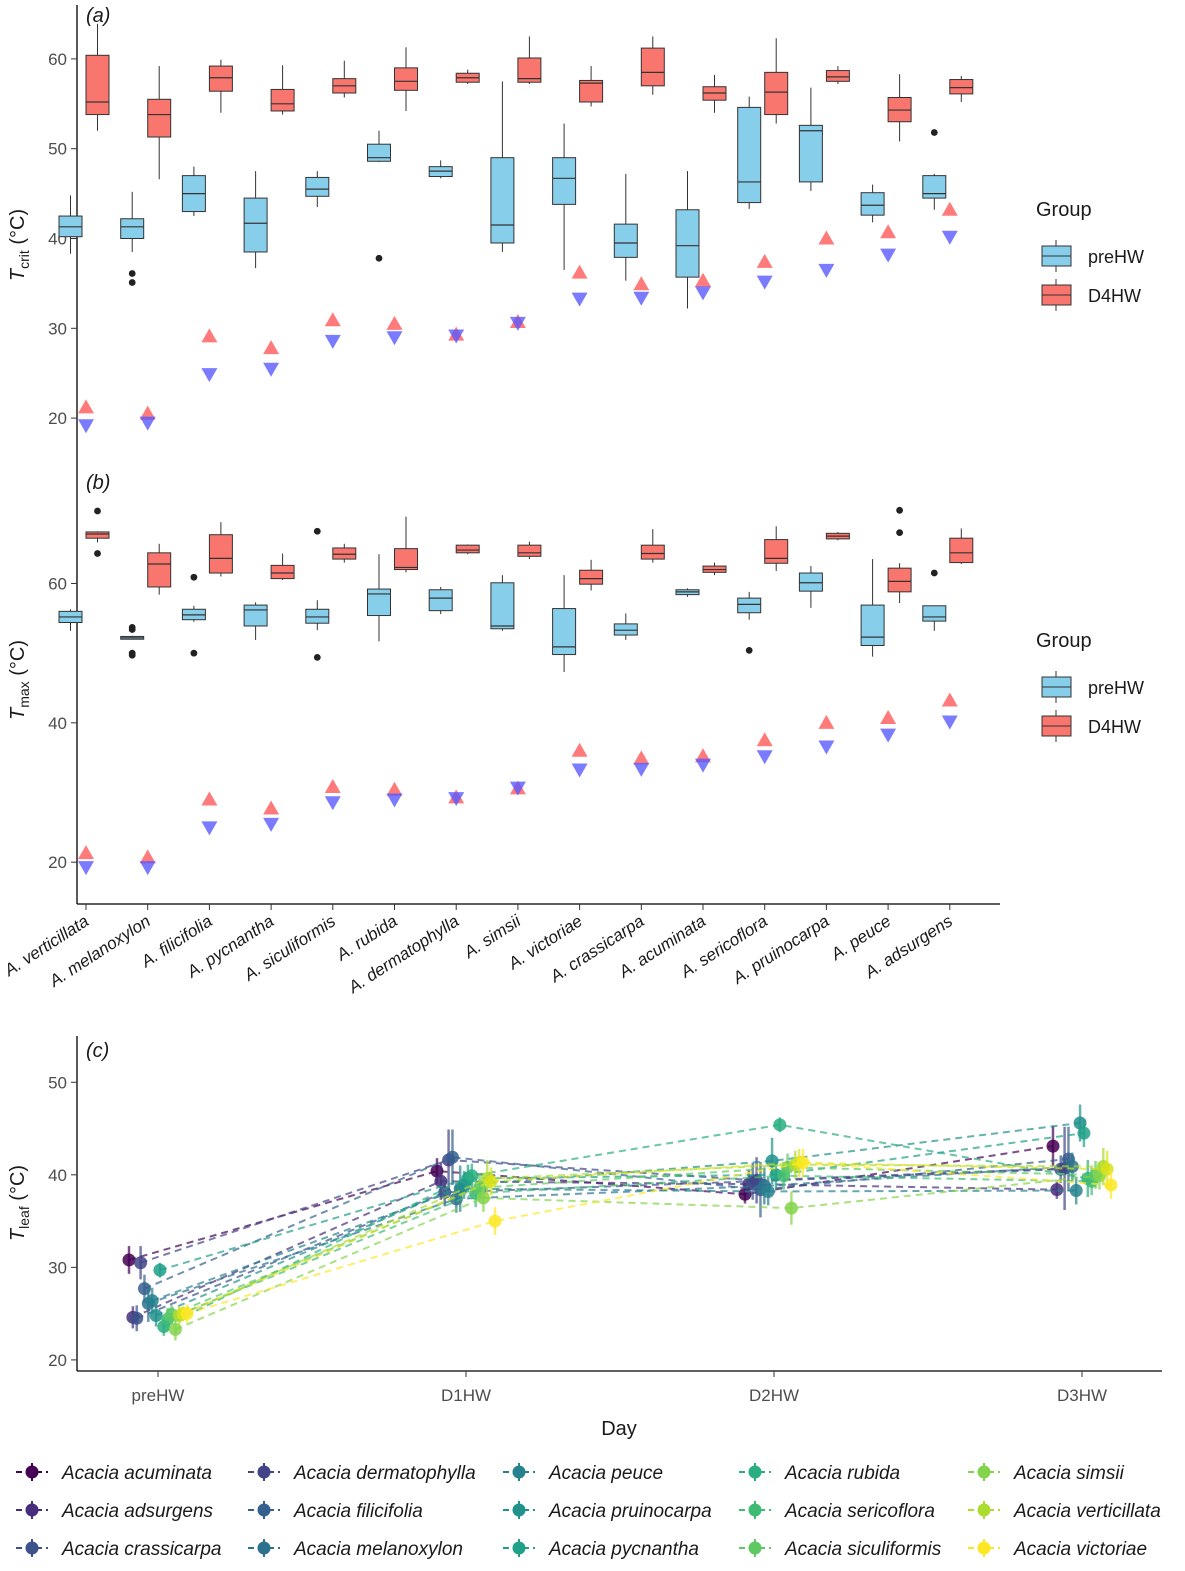 The height and width of the screenshot is (1571, 1185). What do you see at coordinates (141, 1549) in the screenshot?
I see `legend-label: Acacia crassicarpa` at bounding box center [141, 1549].